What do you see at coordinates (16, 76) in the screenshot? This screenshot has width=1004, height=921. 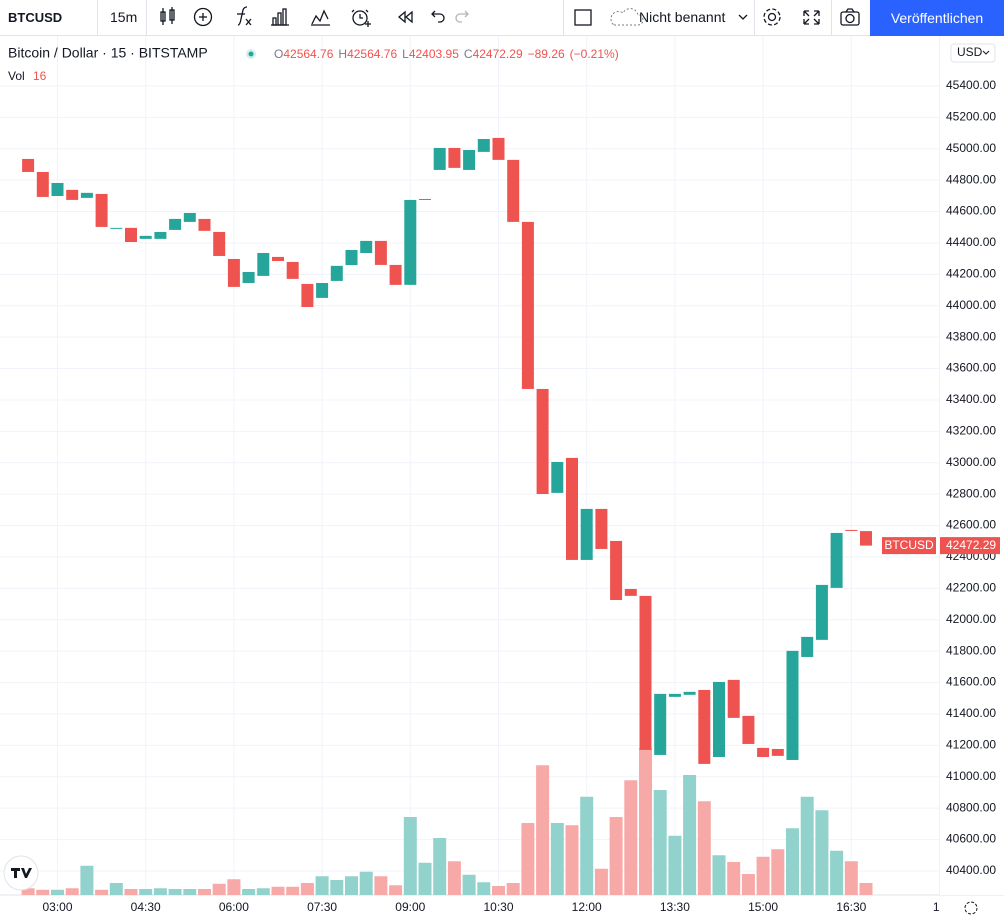 I see `volume-label: Vol` at bounding box center [16, 76].